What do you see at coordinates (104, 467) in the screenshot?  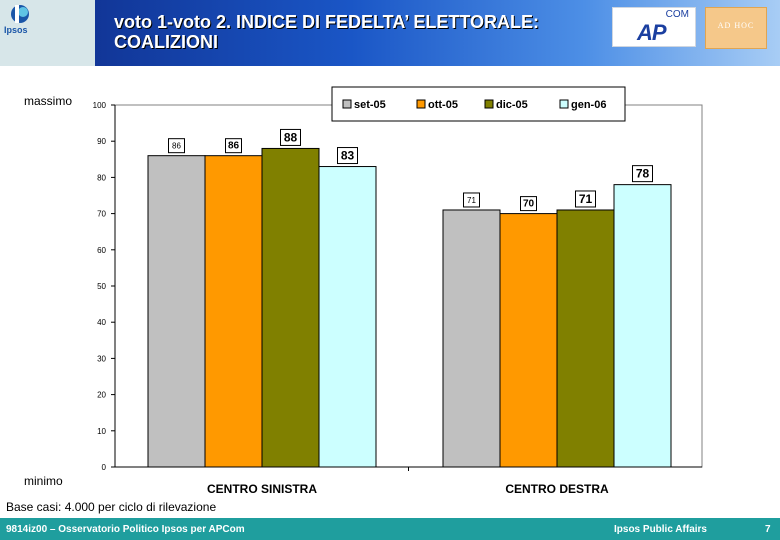 I see `y-tick-label: 0` at bounding box center [104, 467].